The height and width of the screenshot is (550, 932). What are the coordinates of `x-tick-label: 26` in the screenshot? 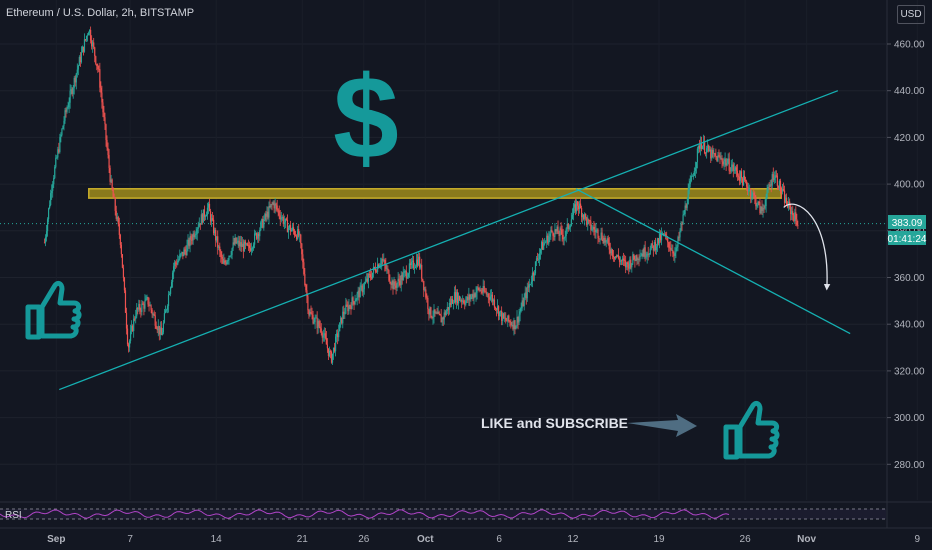 It's located at (746, 539).